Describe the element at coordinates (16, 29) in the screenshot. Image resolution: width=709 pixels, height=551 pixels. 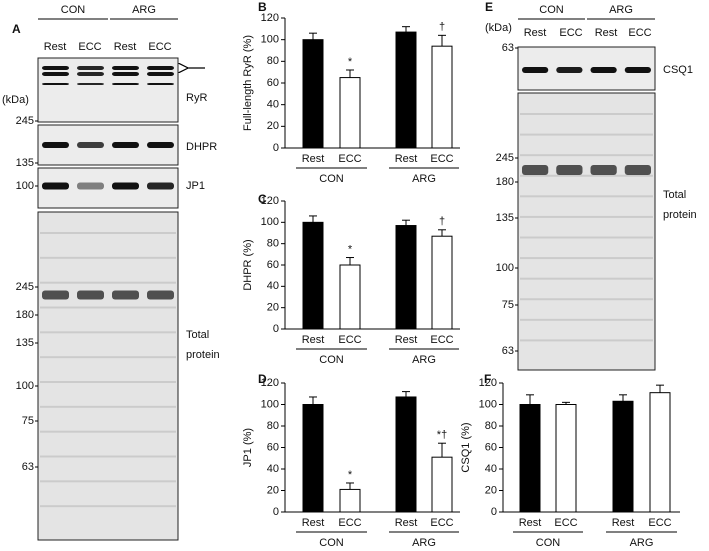
I see `panel-label: A` at that location.